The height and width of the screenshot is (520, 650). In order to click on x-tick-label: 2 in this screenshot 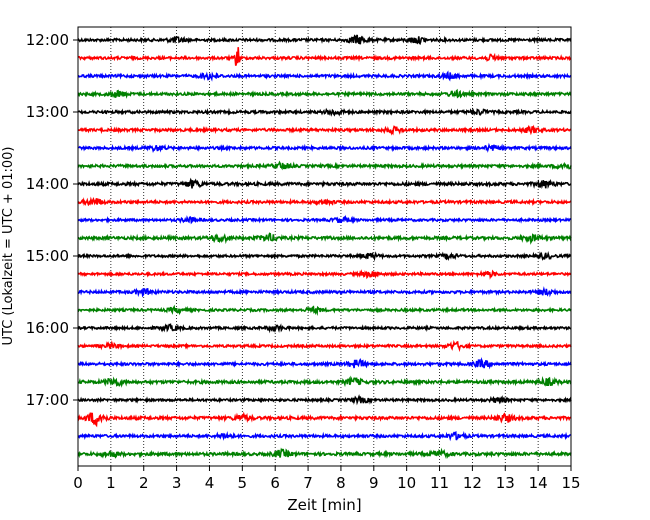, I will do `click(144, 483)`.